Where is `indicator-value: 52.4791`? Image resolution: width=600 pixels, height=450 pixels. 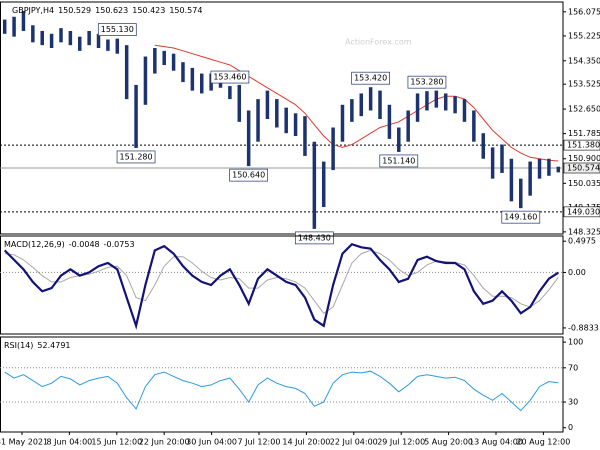
indicator-value: 52.4791 is located at coordinates (53, 345).